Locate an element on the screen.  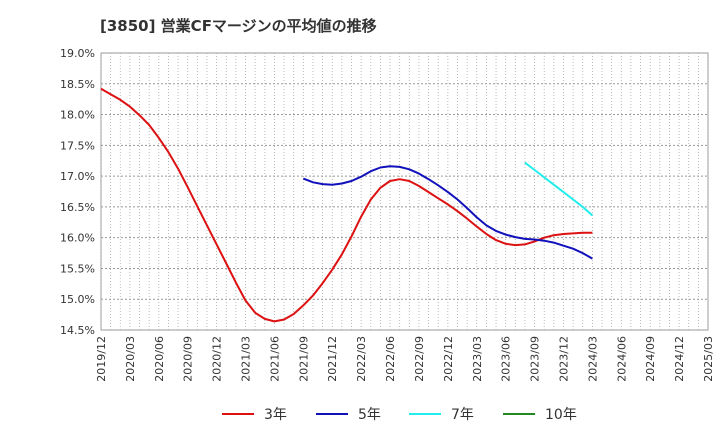
y-tick-label: 18.5% is located at coordinates (77, 84).